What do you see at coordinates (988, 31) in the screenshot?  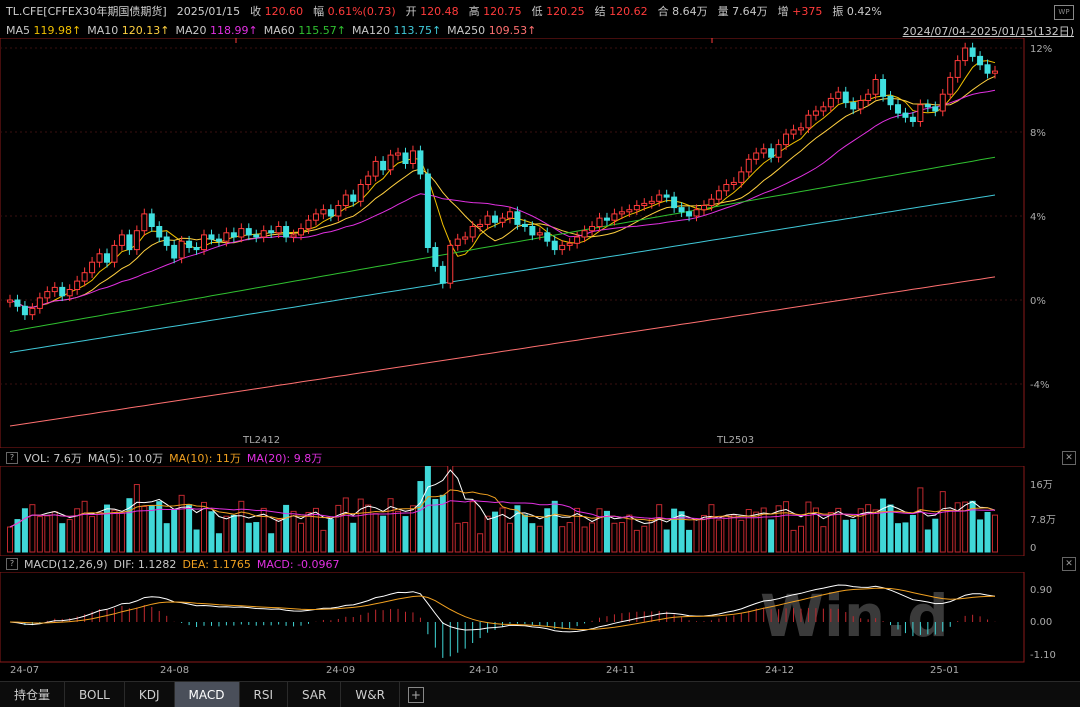 I see `date-range-link: 2024/07/04-2025/01/15(132日)` at bounding box center [988, 31].